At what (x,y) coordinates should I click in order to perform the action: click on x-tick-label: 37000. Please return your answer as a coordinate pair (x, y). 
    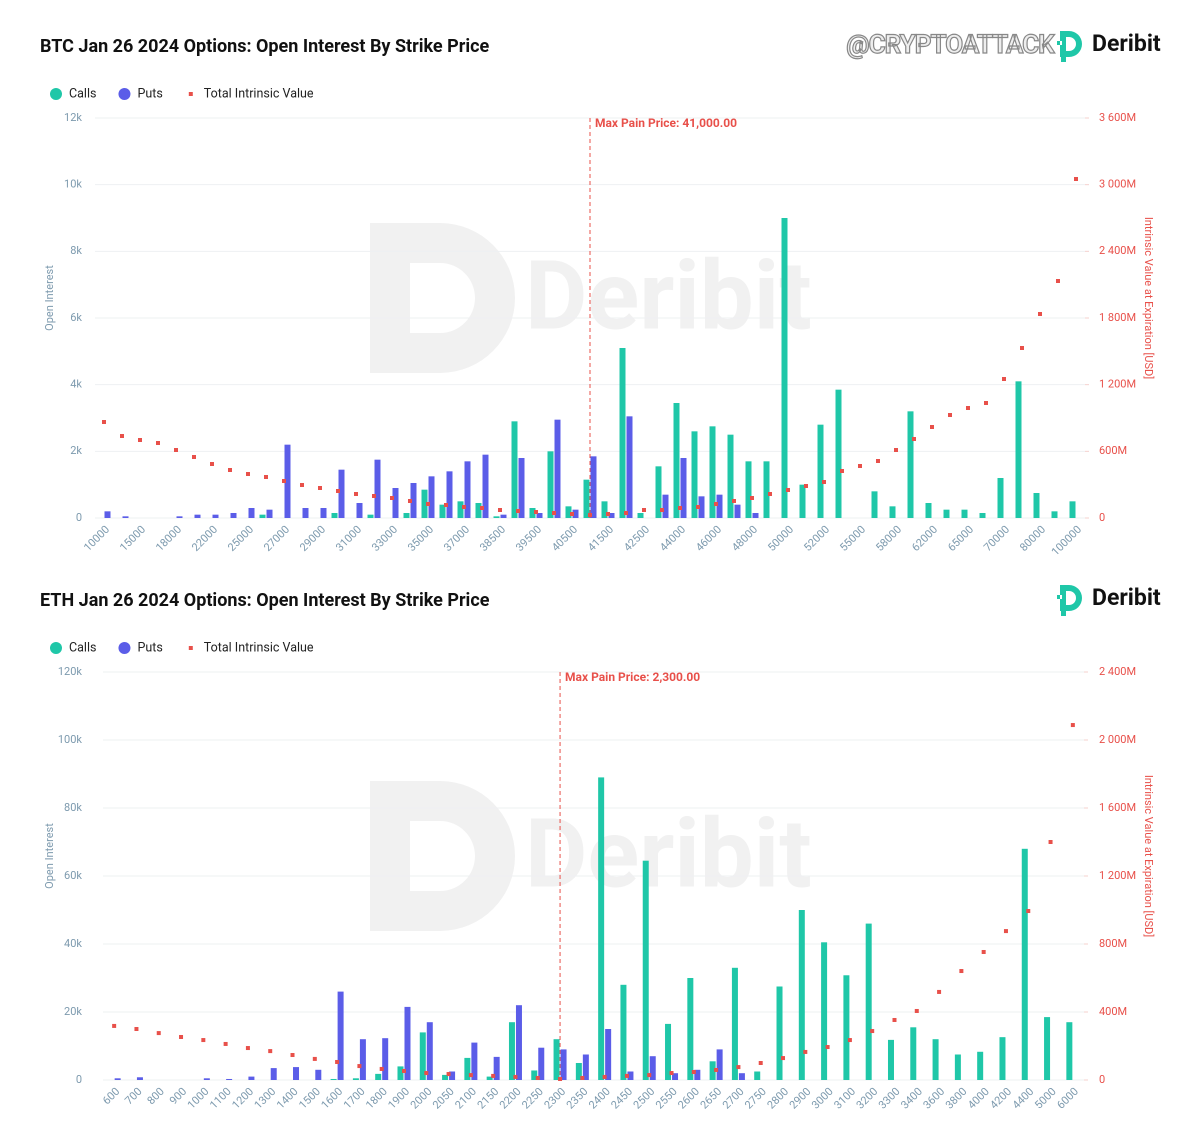
    Looking at the image, I should click on (456, 538).